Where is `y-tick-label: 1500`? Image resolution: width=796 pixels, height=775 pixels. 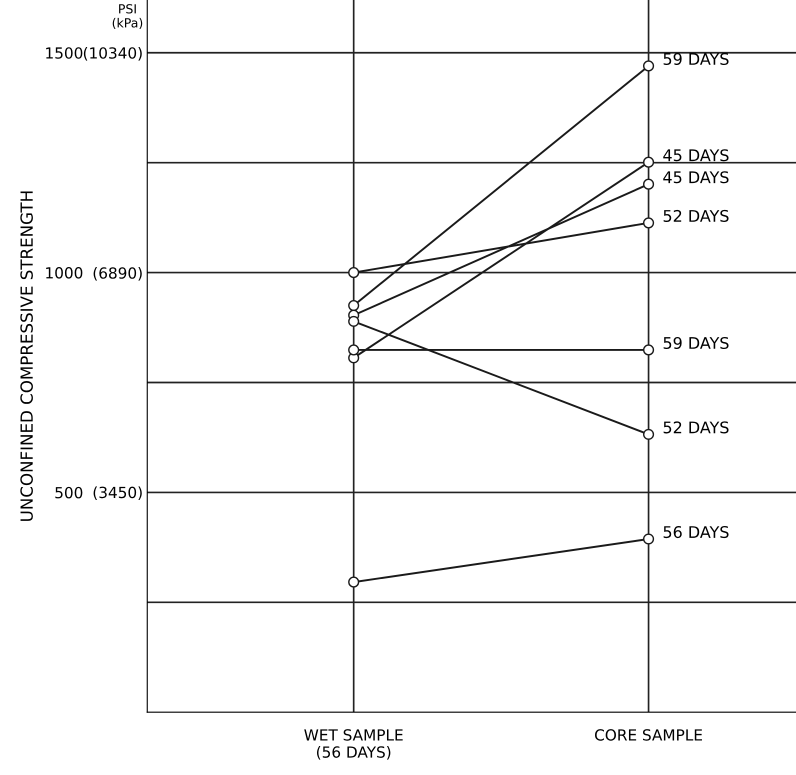 y-tick-label: 1500 is located at coordinates (64, 53).